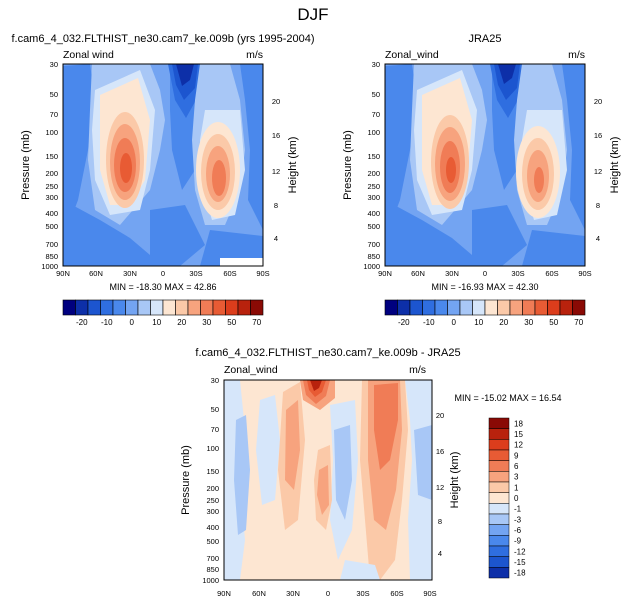  What do you see at coordinates (132, 322) in the screenshot?
I see `colorbar-label: 0` at bounding box center [132, 322].